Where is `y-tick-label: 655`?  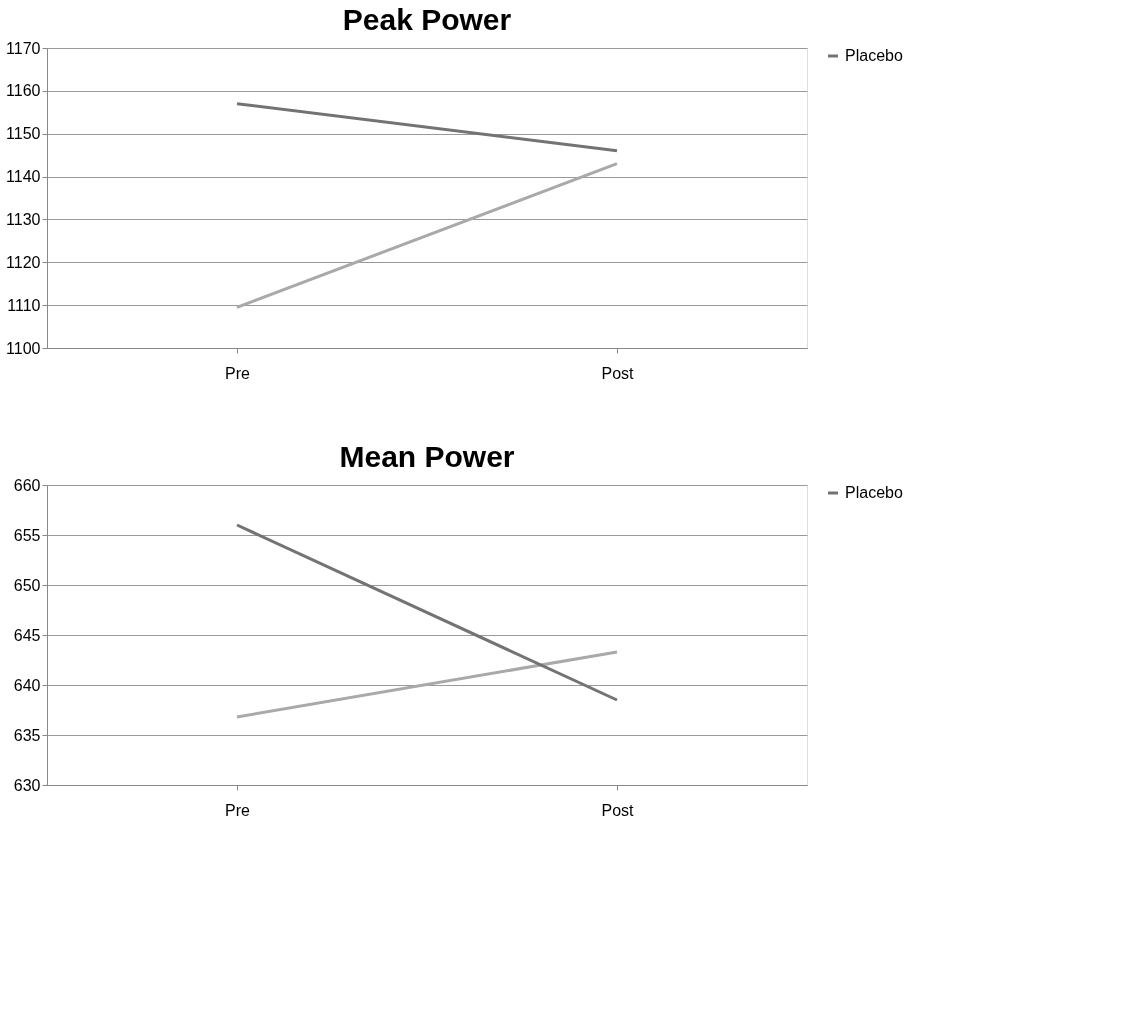
y-tick-label: 655 is located at coordinates (27, 535).